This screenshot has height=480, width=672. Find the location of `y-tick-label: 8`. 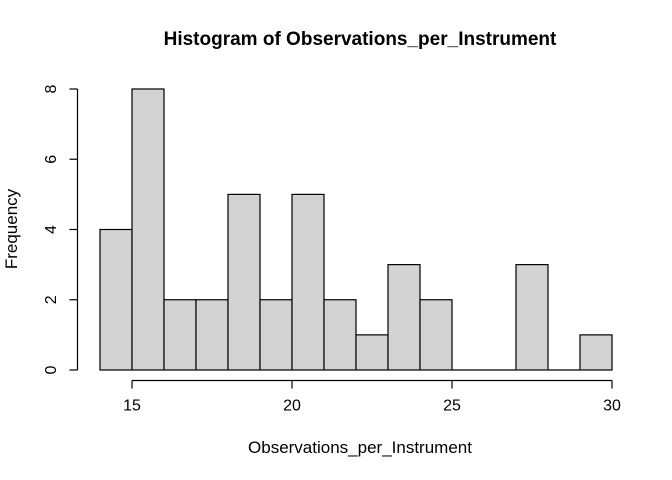

y-tick-label: 8 is located at coordinates (51, 88).